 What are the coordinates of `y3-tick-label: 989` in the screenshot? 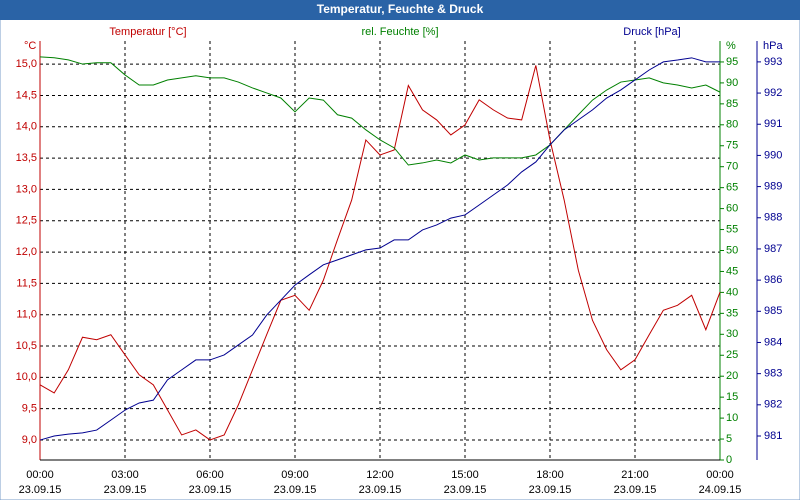 It's located at (773, 186).